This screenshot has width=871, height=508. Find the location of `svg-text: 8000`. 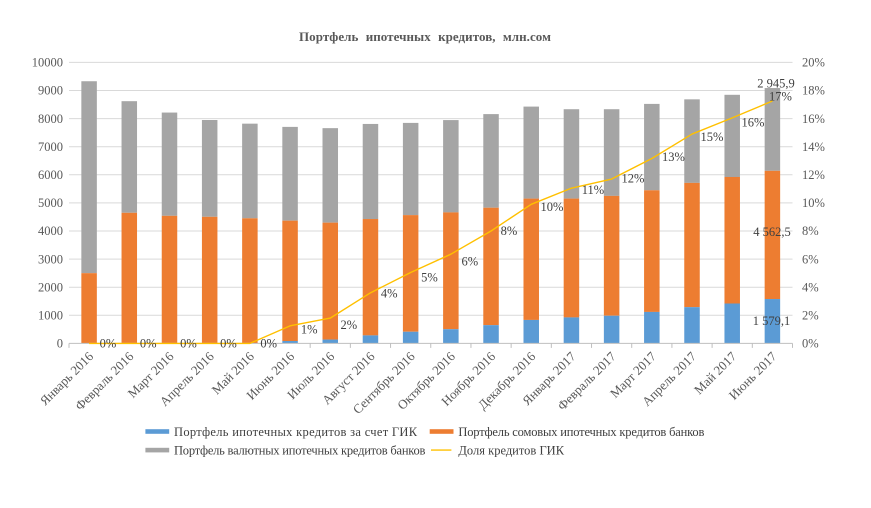

svg-text: 8000 is located at coordinates (50, 119).